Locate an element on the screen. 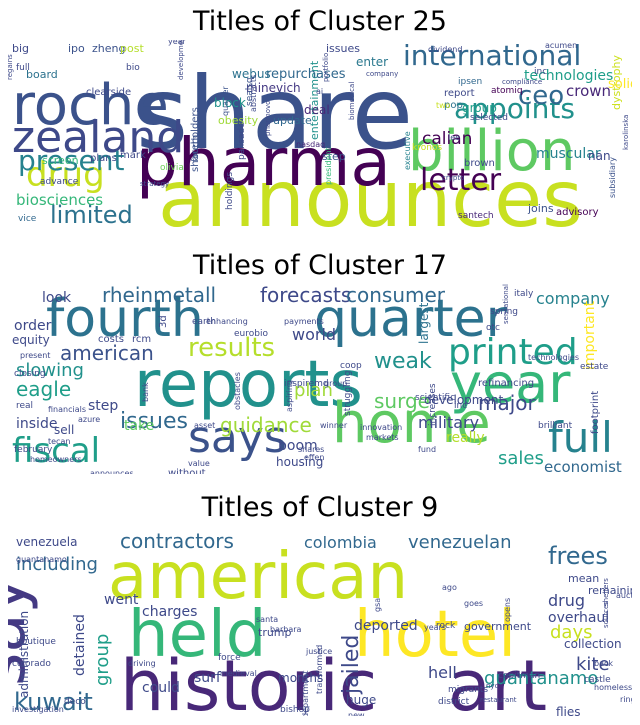 Image resolution: width=640 pixels, height=725 pixels. word-limited: limited is located at coordinates (91, 215).